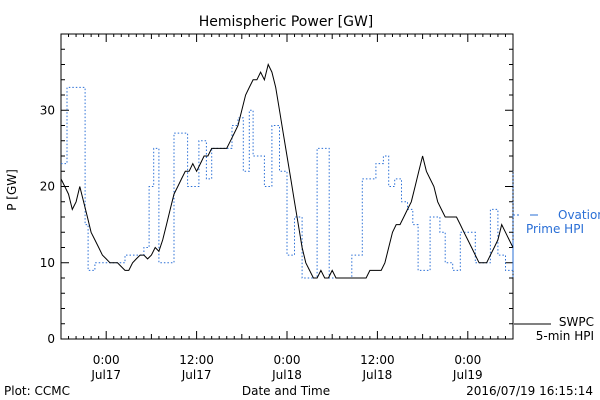  What do you see at coordinates (47, 110) in the screenshot?
I see `y-tick-label: 30` at bounding box center [47, 110].